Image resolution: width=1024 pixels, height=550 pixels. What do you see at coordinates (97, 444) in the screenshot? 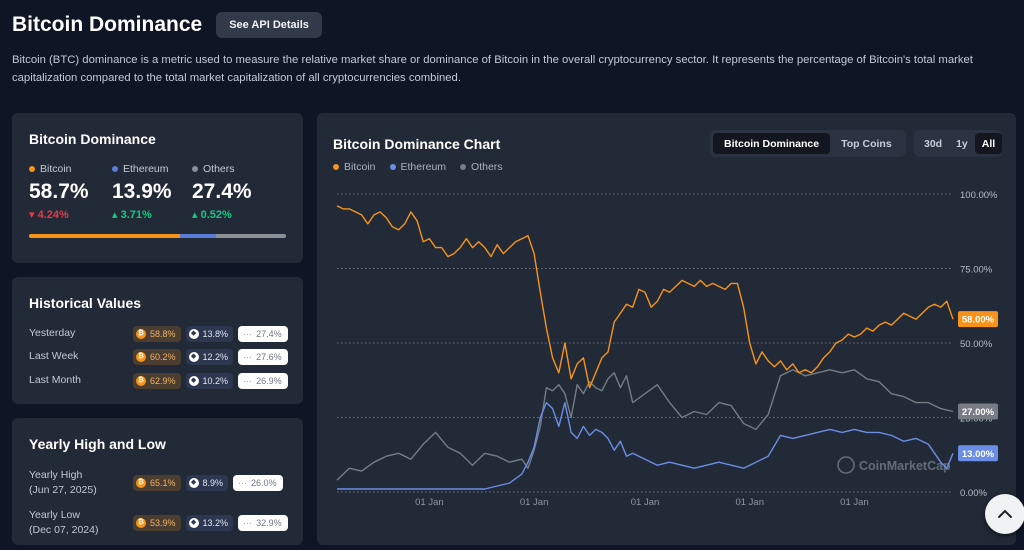
I see `yearly-high-low-title: Yearly High and Low` at bounding box center [97, 444].